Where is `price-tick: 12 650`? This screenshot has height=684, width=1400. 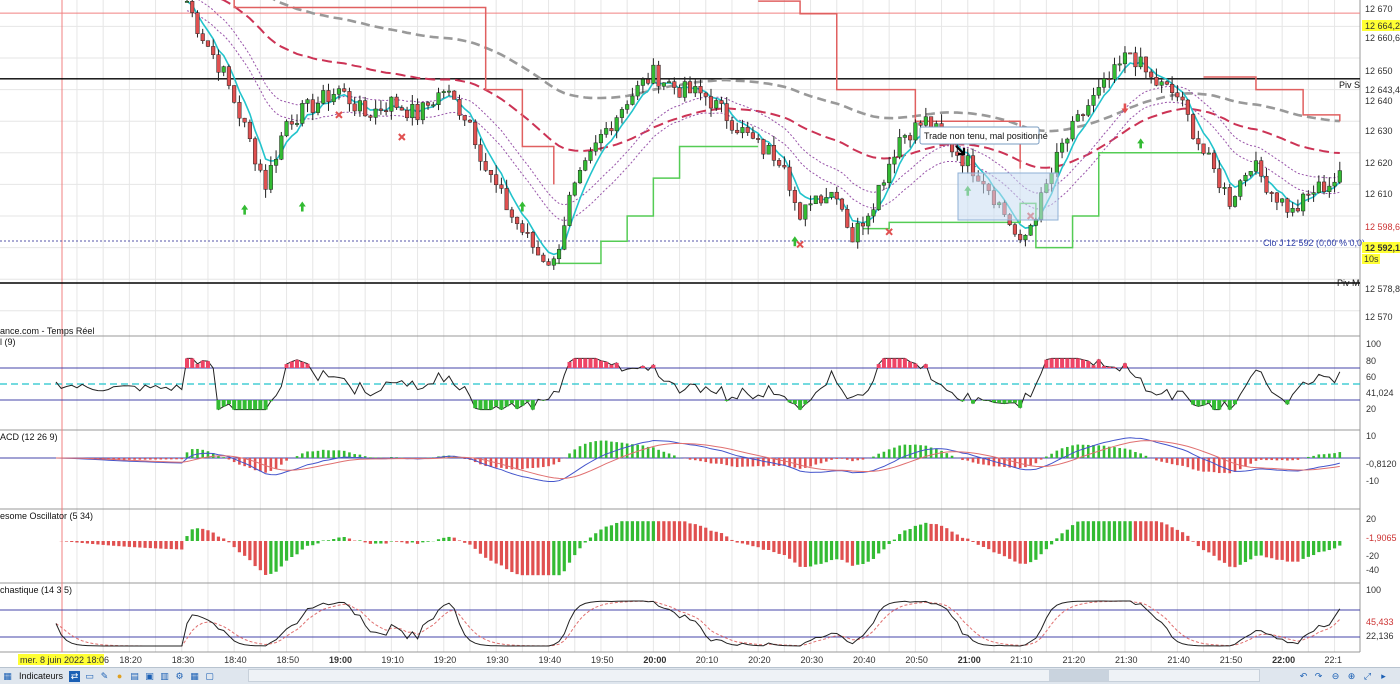 price-tick: 12 650 is located at coordinates (1379, 71).